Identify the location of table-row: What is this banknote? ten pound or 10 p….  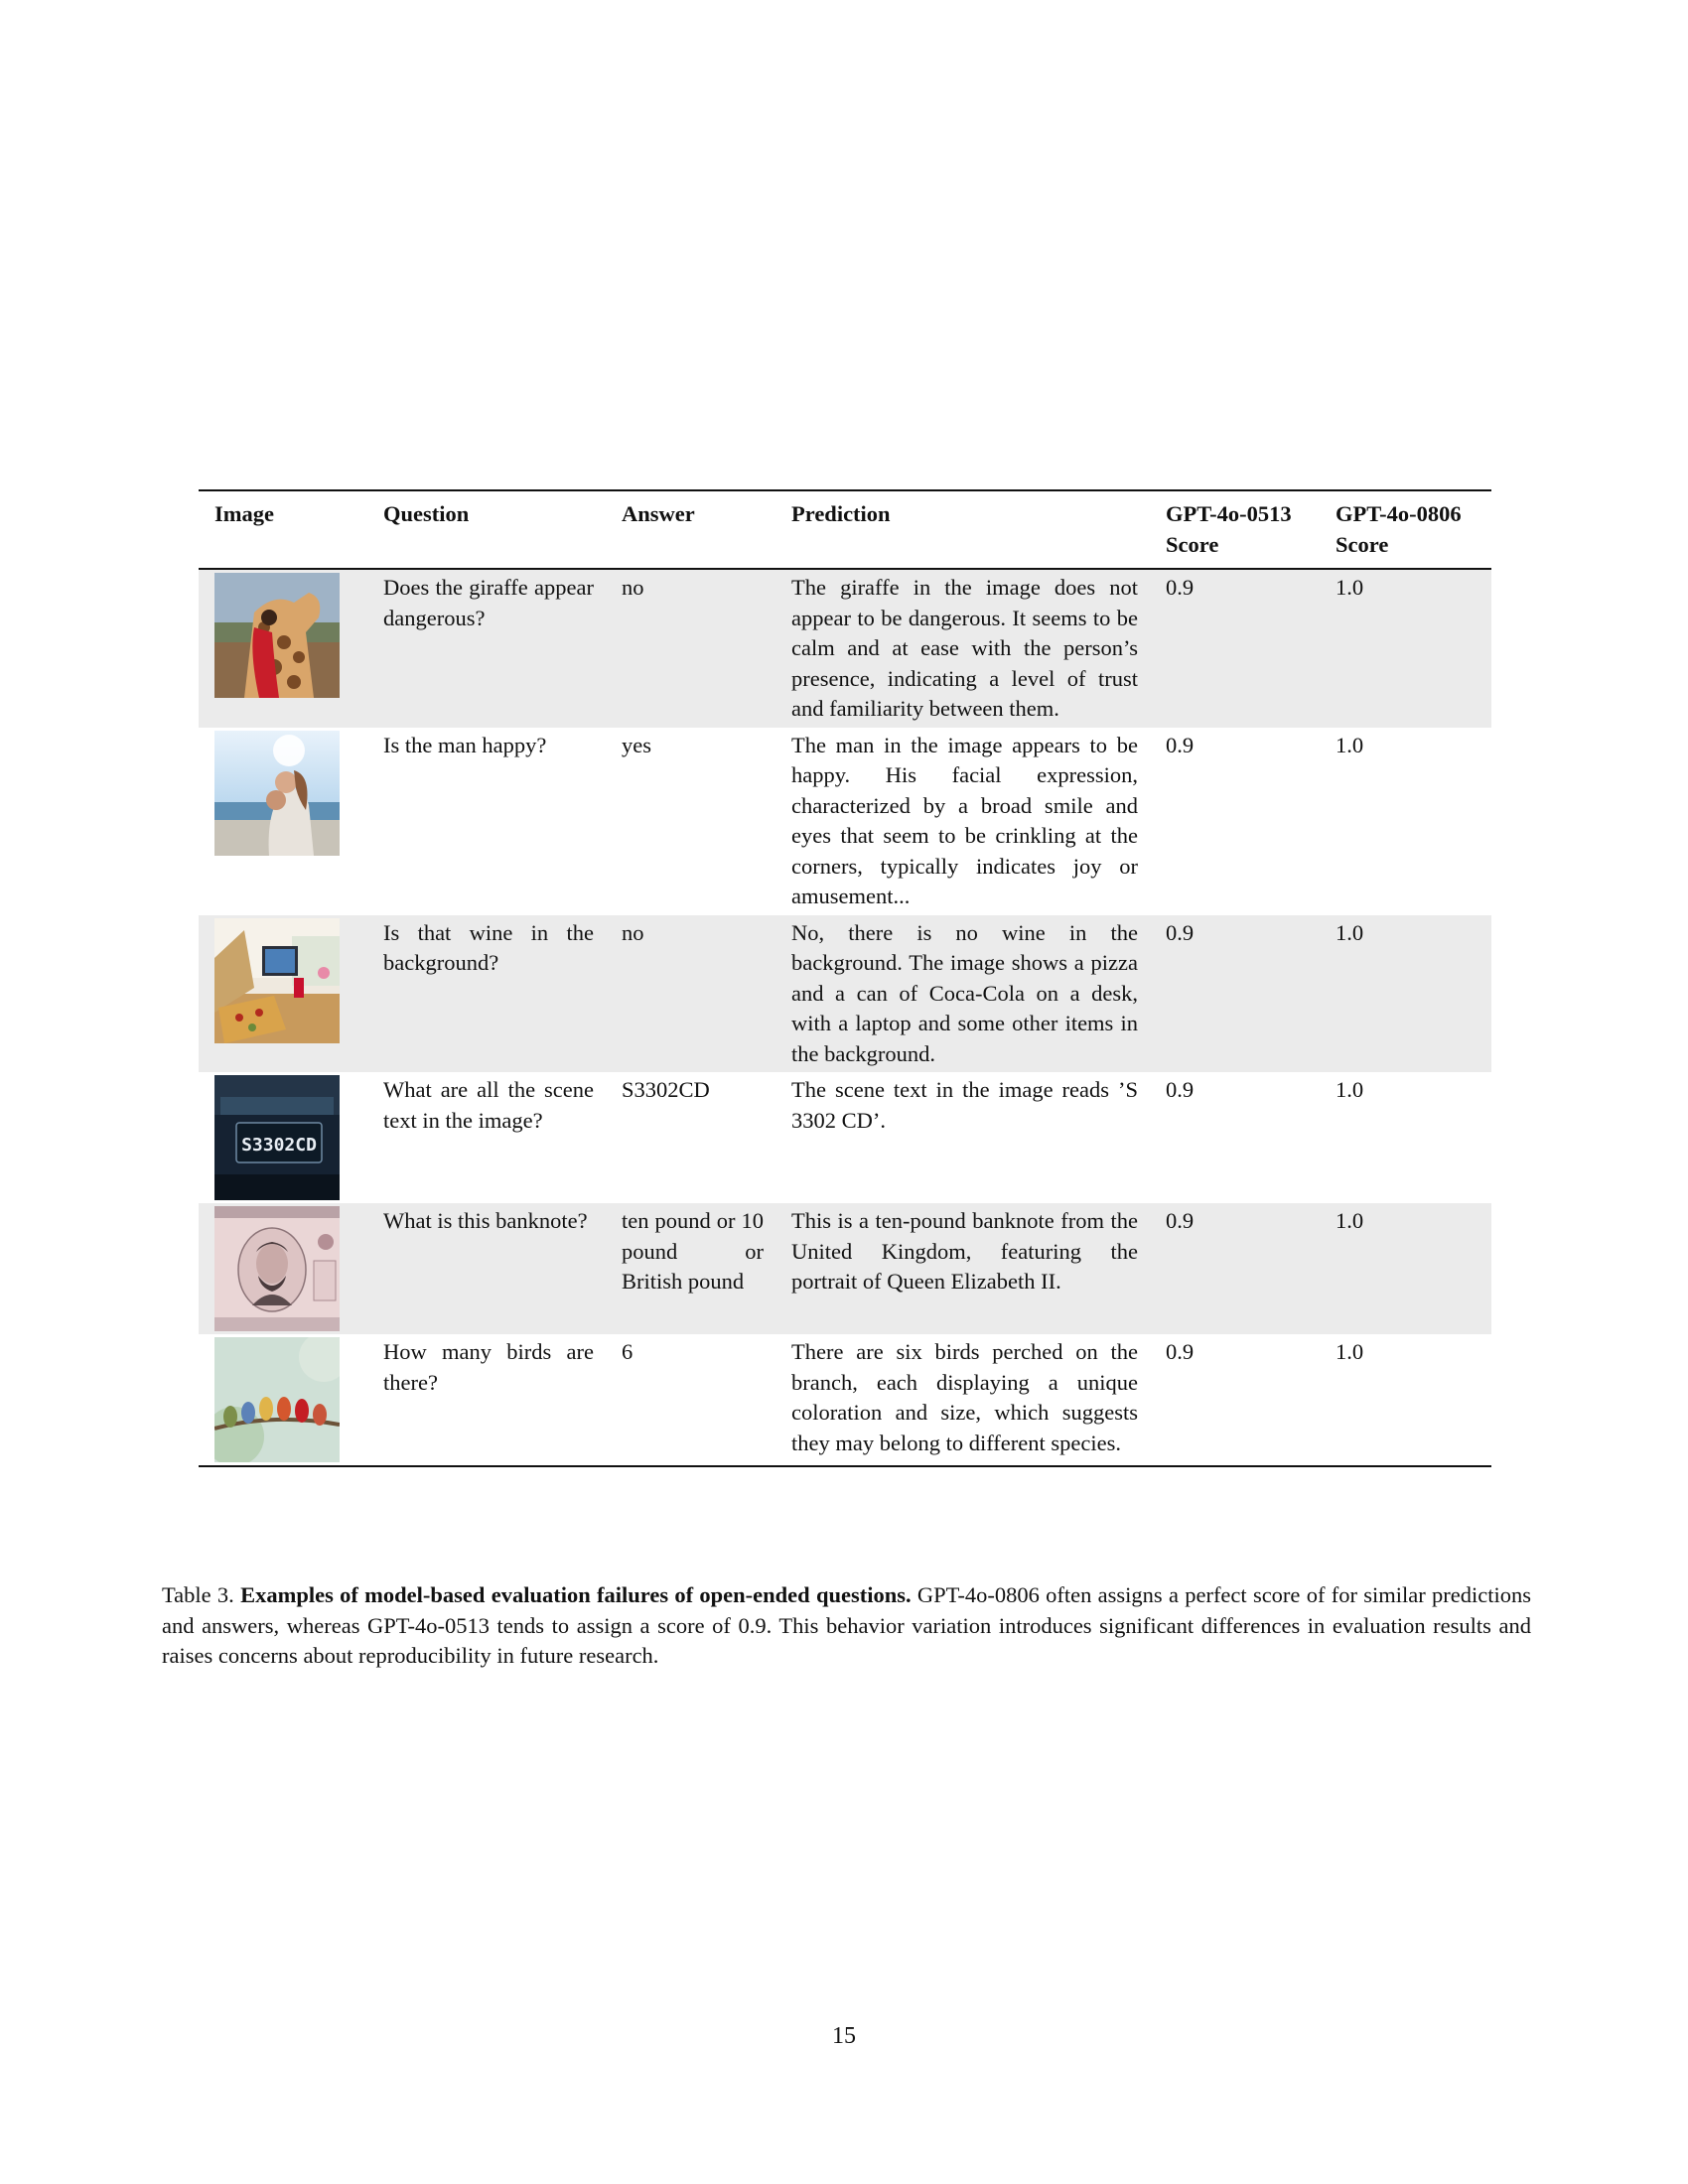
(845, 1268).